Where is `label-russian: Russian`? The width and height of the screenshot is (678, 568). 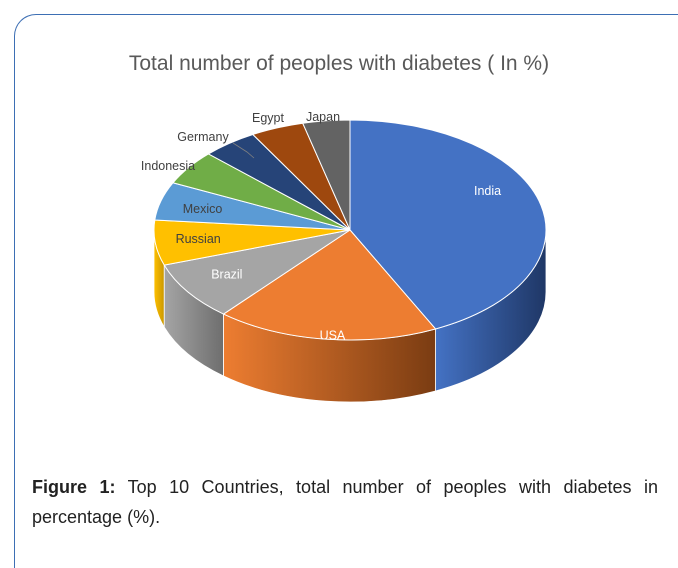
label-russian: Russian is located at coordinates (198, 239).